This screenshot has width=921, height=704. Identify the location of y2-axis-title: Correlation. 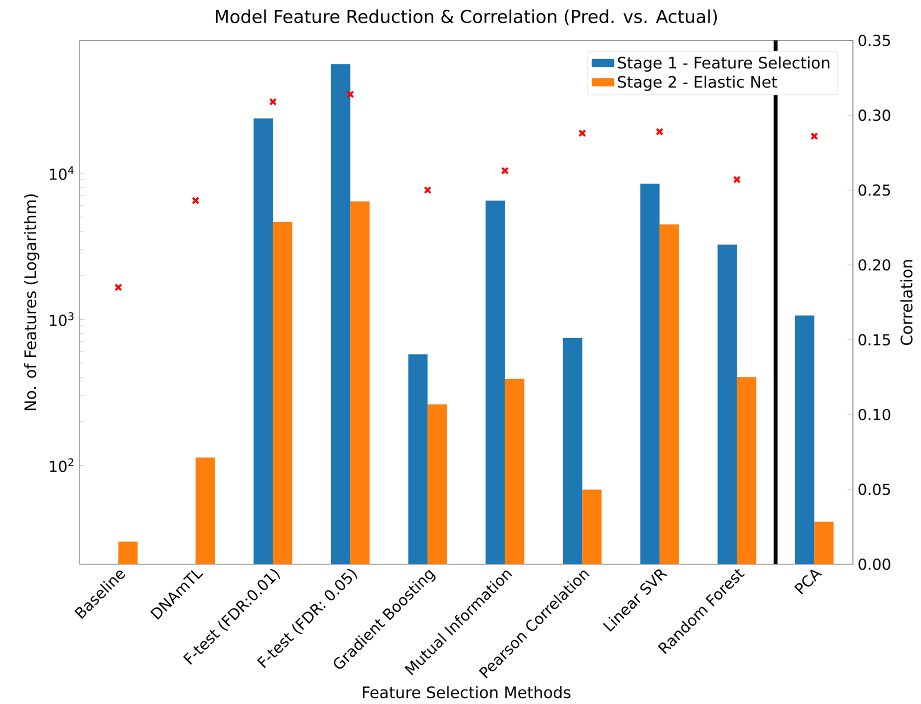
(906, 302).